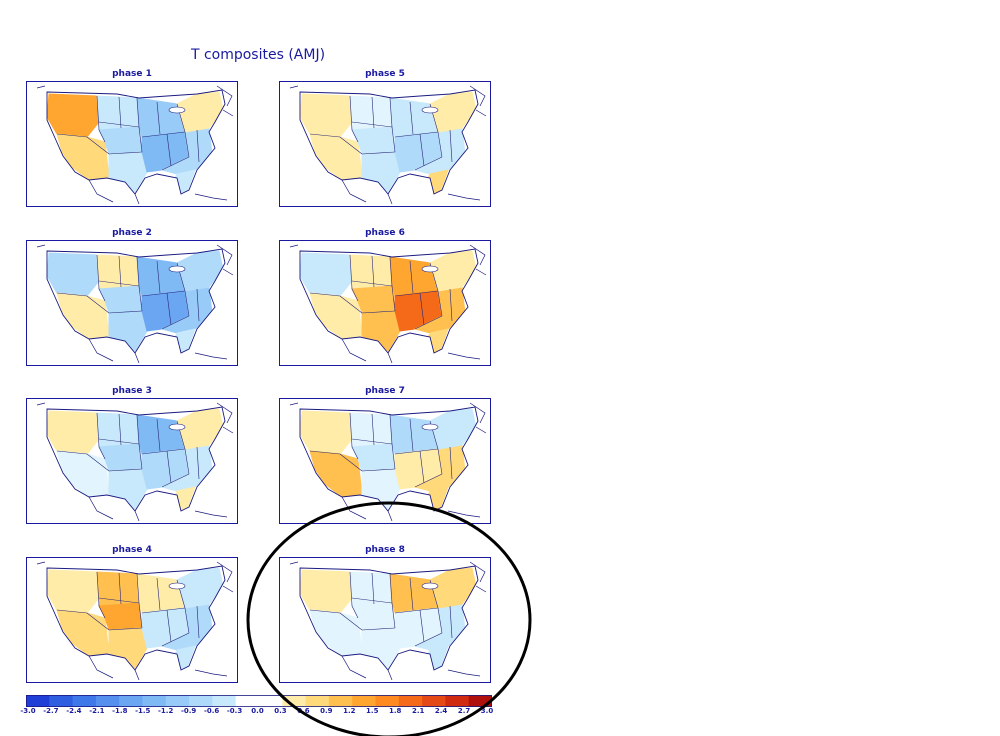  Describe the element at coordinates (97, 711) in the screenshot. I see `colorbar-tick-label: -2.1` at that location.